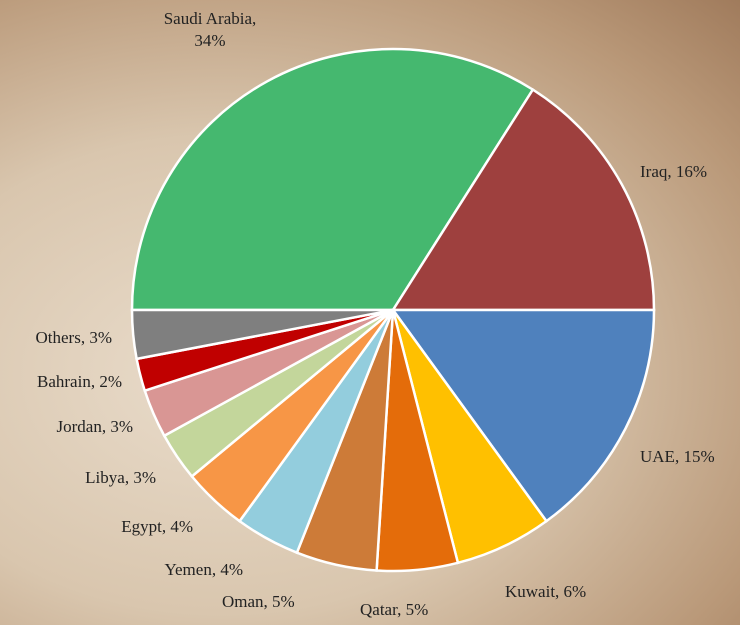 The height and width of the screenshot is (625, 740). Describe the element at coordinates (94, 426) in the screenshot. I see `slice-label: Jordan, 3%` at that location.